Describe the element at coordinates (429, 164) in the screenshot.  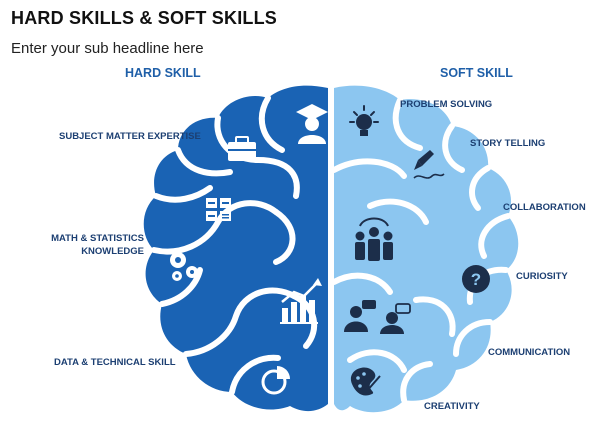
I see `pen-icon` at that location.